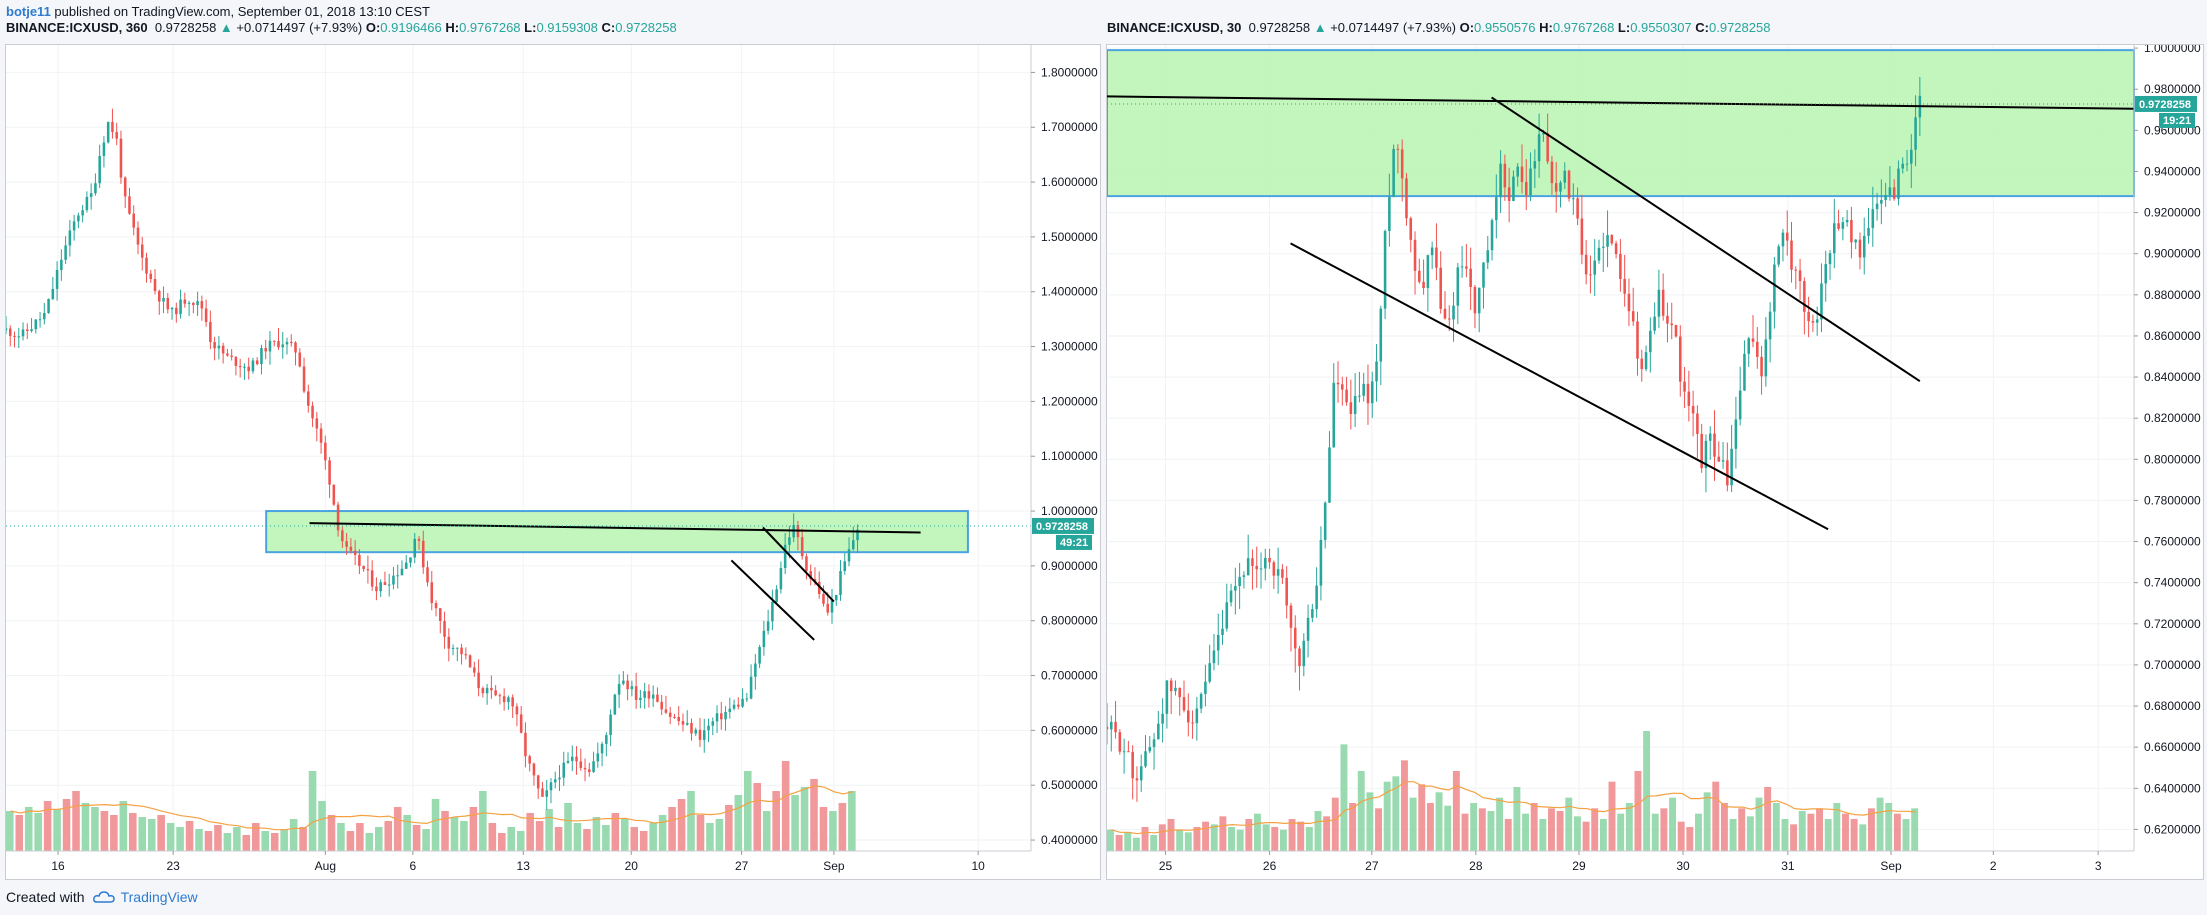 This screenshot has width=2207, height=915. I want to click on y-tick-label: 0.9000000, so click(1069, 566).